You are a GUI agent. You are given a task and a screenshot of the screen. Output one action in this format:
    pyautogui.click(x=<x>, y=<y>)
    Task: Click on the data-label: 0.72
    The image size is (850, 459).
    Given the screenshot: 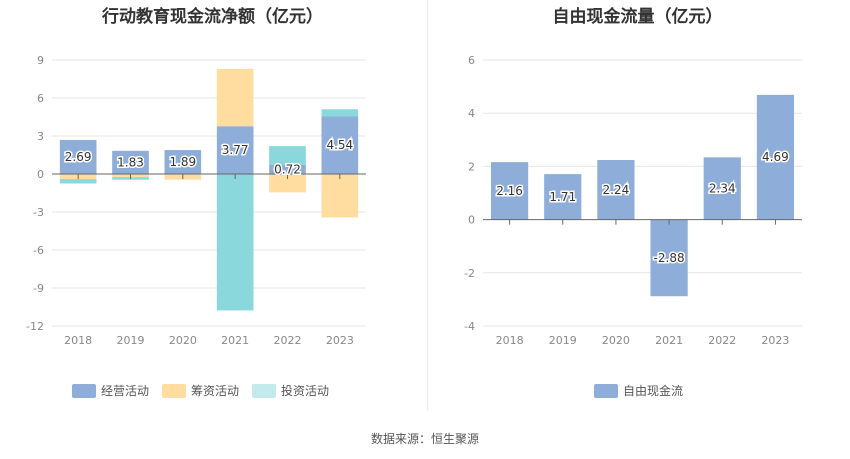 What is the action you would take?
    pyautogui.click(x=287, y=169)
    